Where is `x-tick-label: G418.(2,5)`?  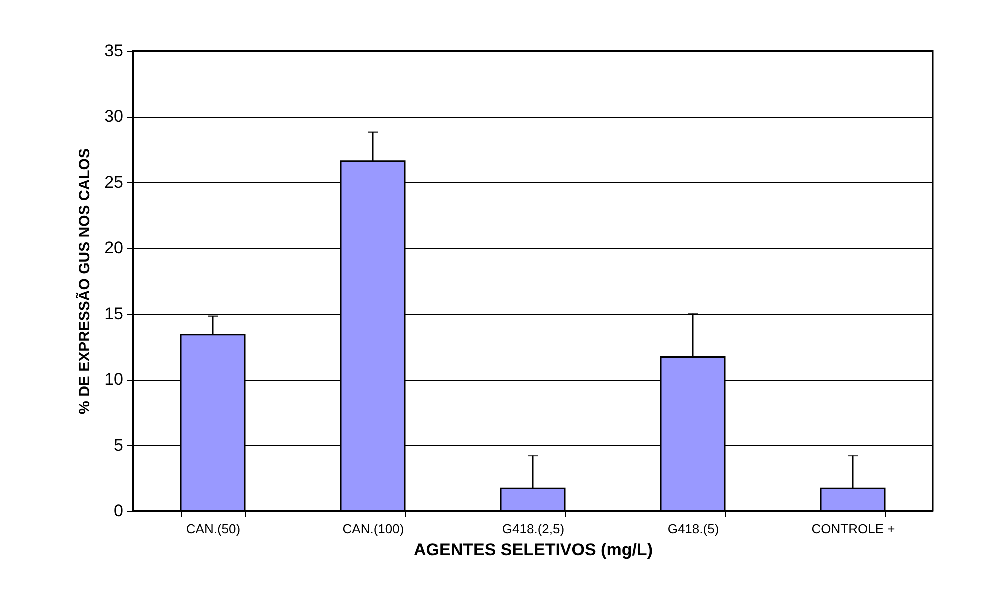
x-tick-label: G418.(2,5) is located at coordinates (533, 529).